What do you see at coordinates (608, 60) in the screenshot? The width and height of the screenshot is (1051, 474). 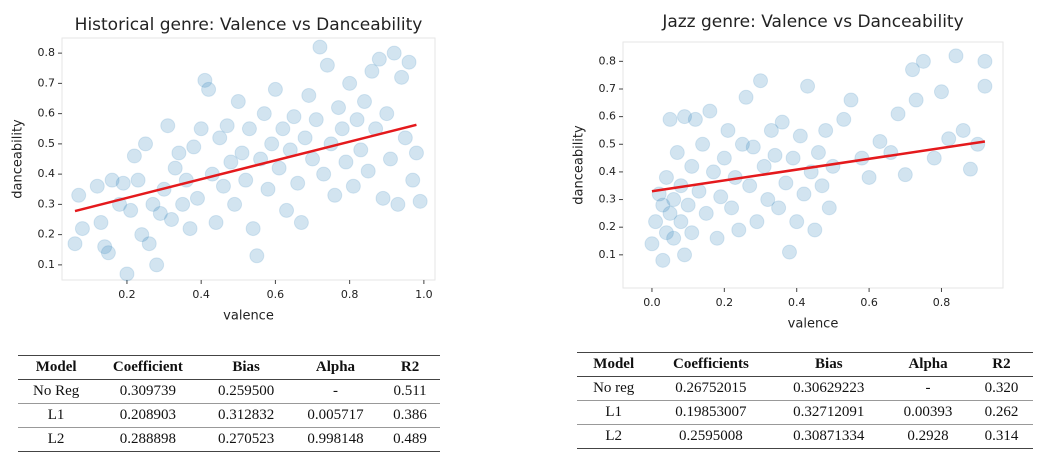 I see `y-tick-label: 0.8` at bounding box center [608, 60].